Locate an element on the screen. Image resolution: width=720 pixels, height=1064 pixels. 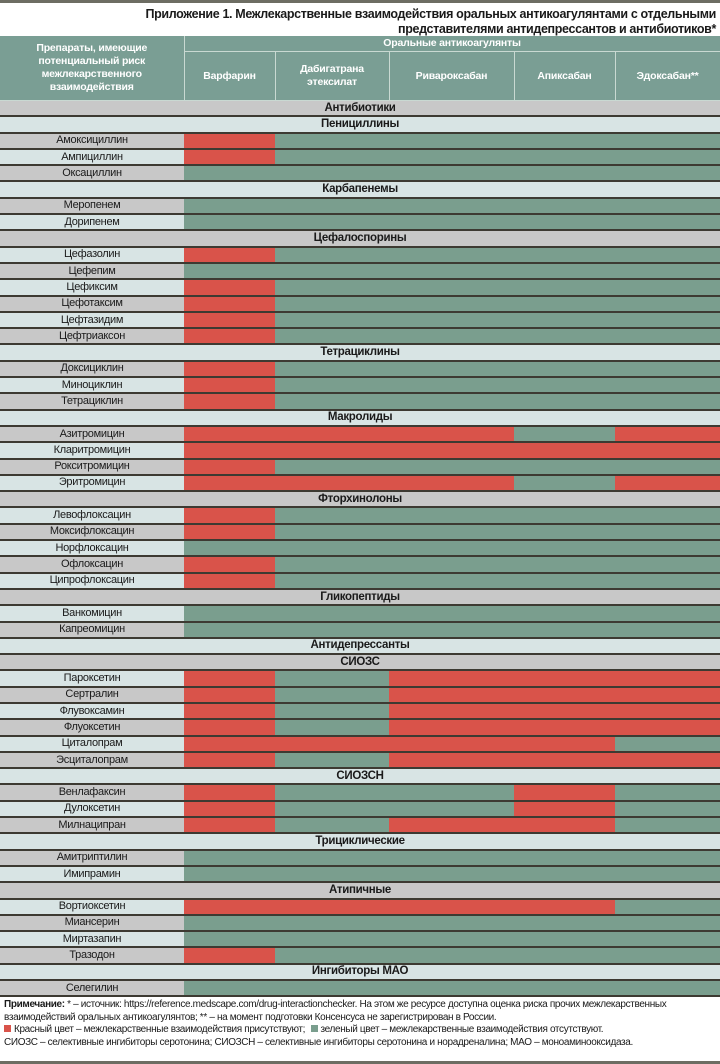
section-row: СИОЗСН is located at coordinates (360, 777).